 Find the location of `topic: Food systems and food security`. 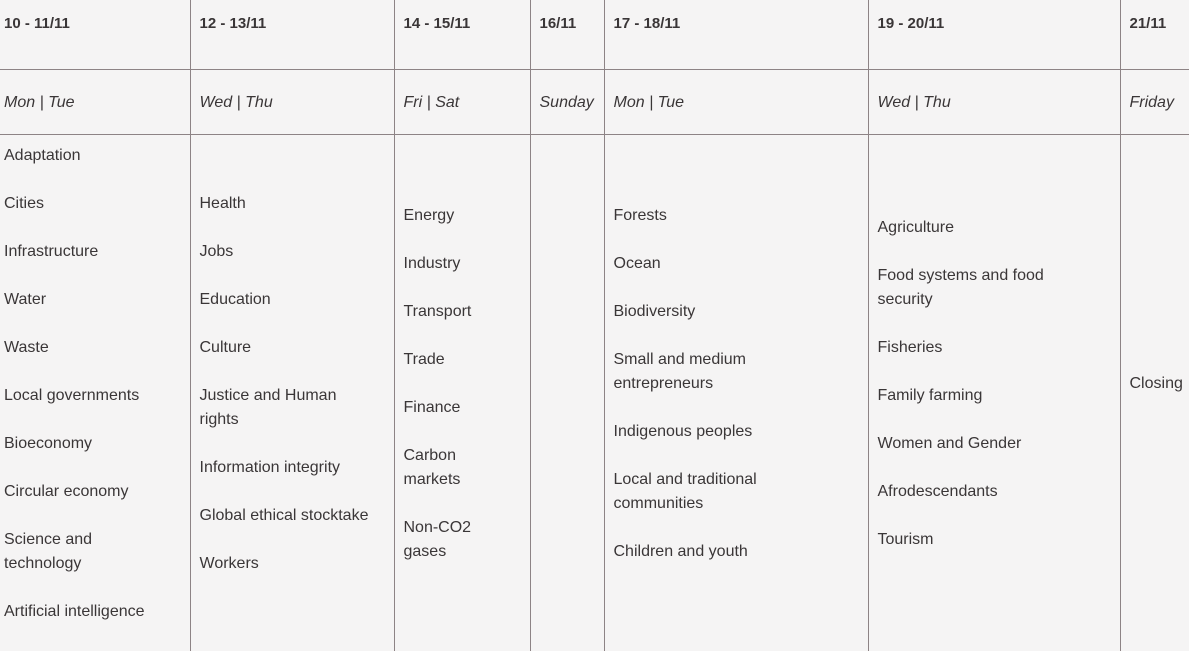

topic: Food systems and food security is located at coordinates (960, 287).